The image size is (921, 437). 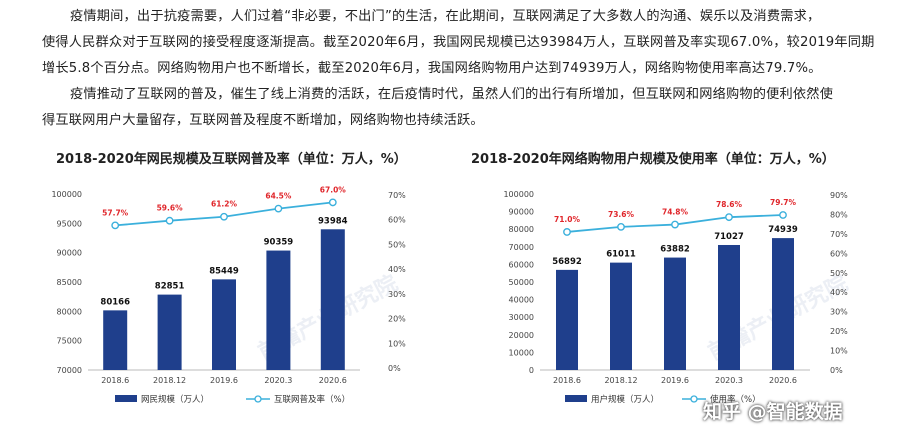 What do you see at coordinates (839, 195) in the screenshot?
I see `right-axis-tick-label: 90%` at bounding box center [839, 195].